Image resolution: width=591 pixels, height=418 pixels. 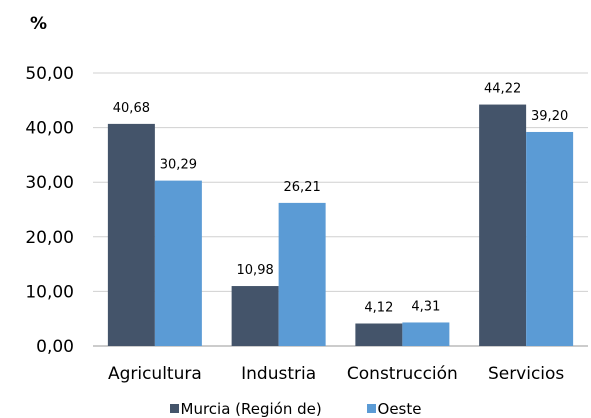 What do you see at coordinates (49, 129) in the screenshot?
I see `y-tick-label: 40,00` at bounding box center [49, 129].